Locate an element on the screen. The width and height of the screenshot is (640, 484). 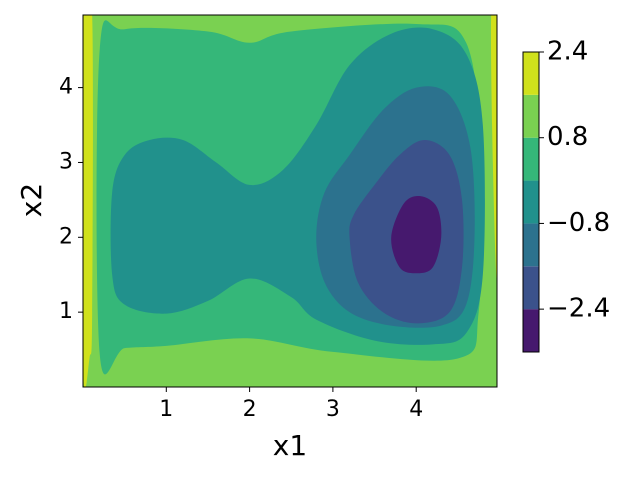
x-tick-label: 3 is located at coordinates (333, 409).